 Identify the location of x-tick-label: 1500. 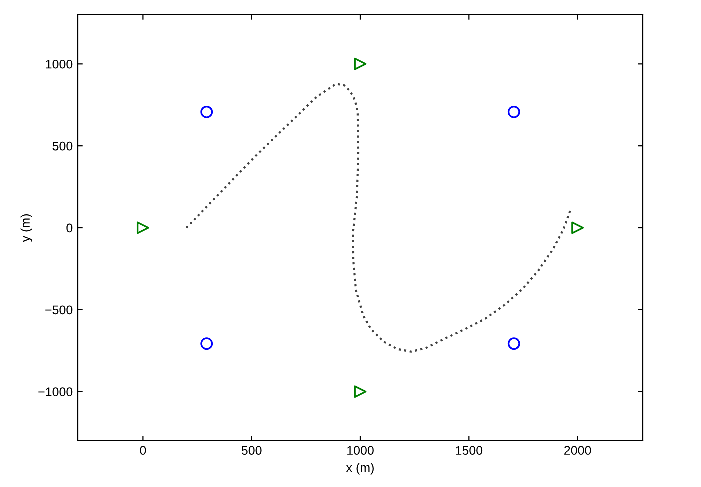
(469, 451).